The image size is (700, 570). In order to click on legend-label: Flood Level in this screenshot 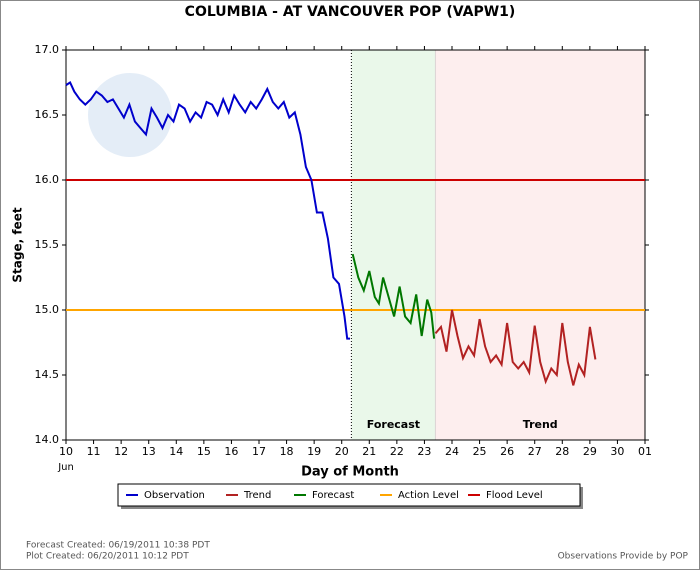, I will do `click(514, 495)`.